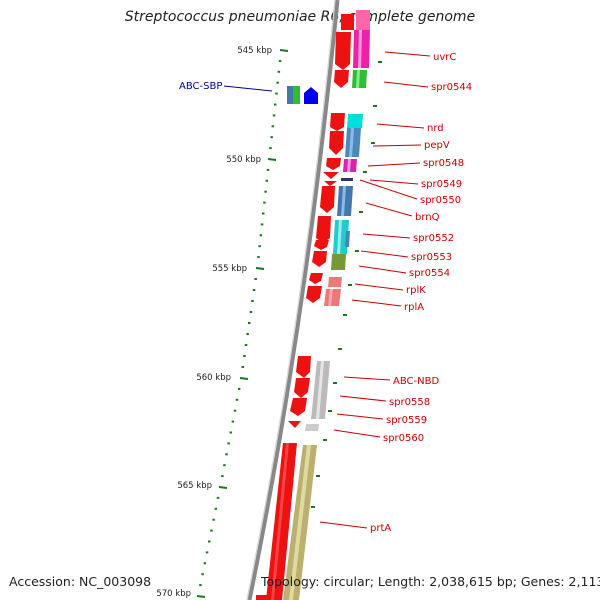  What do you see at coordinates (312, 427) in the screenshot?
I see `class-block-spr0560` at bounding box center [312, 427].